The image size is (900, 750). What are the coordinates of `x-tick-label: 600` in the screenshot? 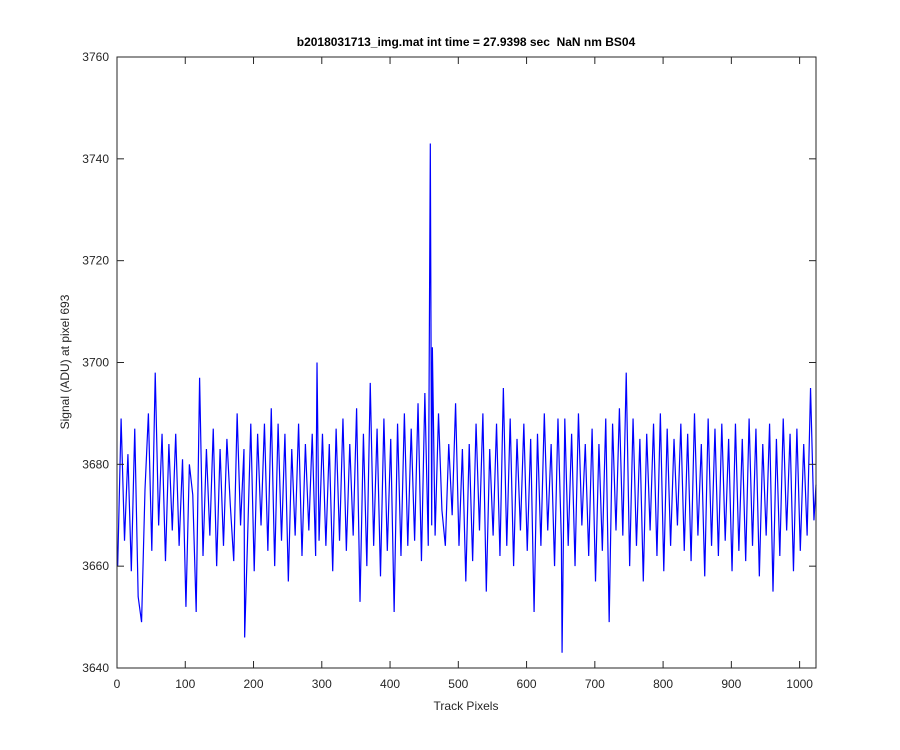 It's located at (527, 684).